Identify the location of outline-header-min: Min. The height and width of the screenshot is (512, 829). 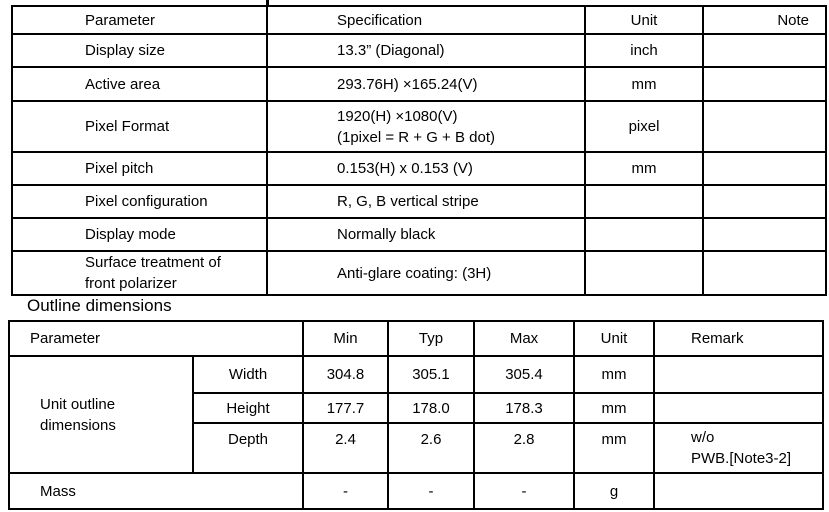
(345, 338).